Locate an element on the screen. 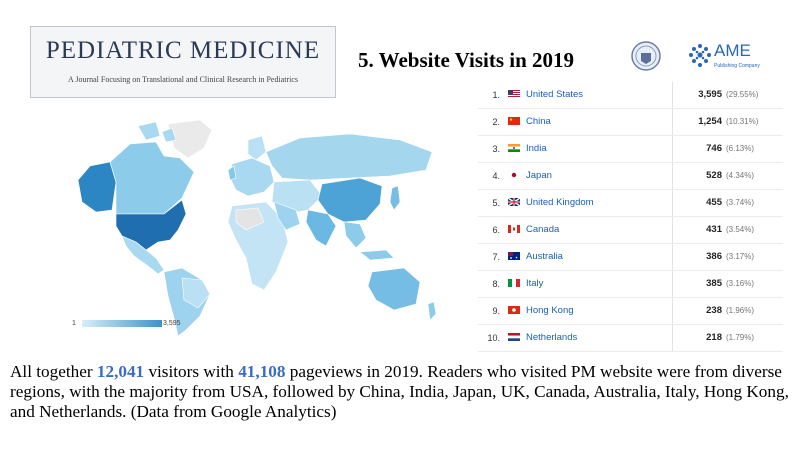 The width and height of the screenshot is (800, 450). row-rank: 8. is located at coordinates (496, 284).